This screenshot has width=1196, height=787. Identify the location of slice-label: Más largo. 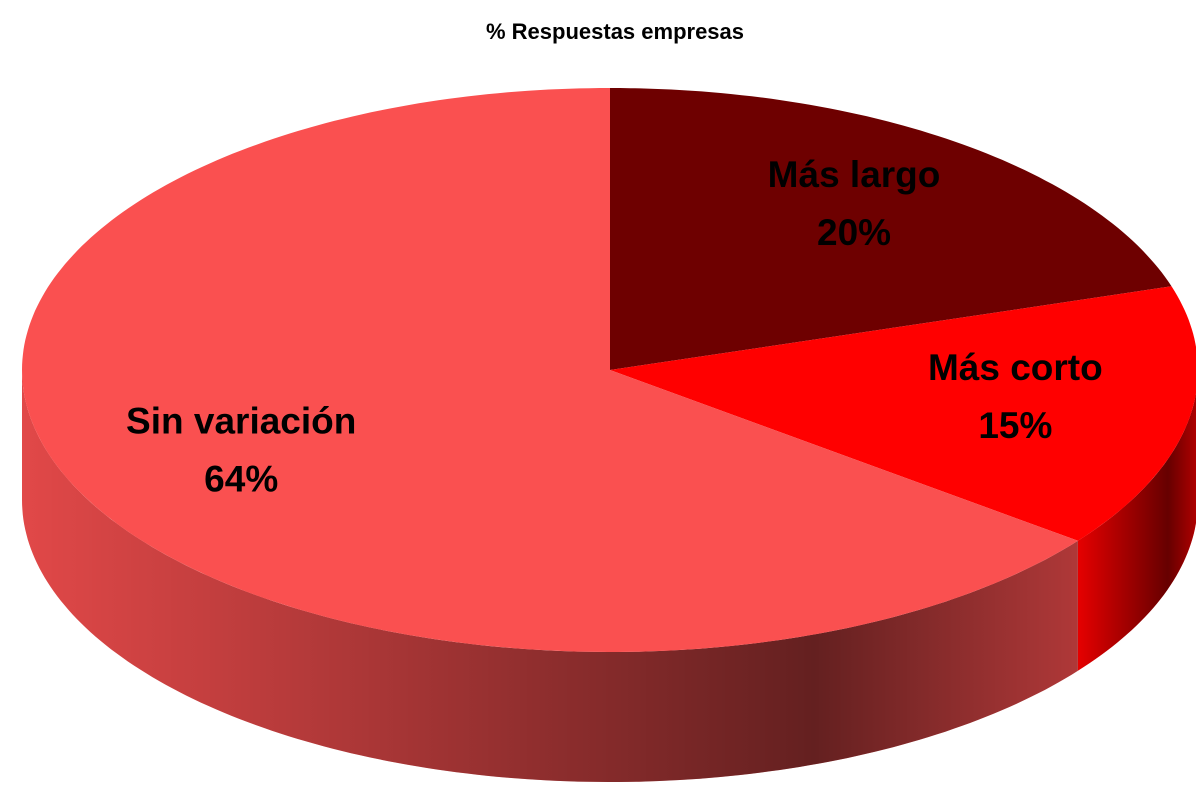
(854, 174).